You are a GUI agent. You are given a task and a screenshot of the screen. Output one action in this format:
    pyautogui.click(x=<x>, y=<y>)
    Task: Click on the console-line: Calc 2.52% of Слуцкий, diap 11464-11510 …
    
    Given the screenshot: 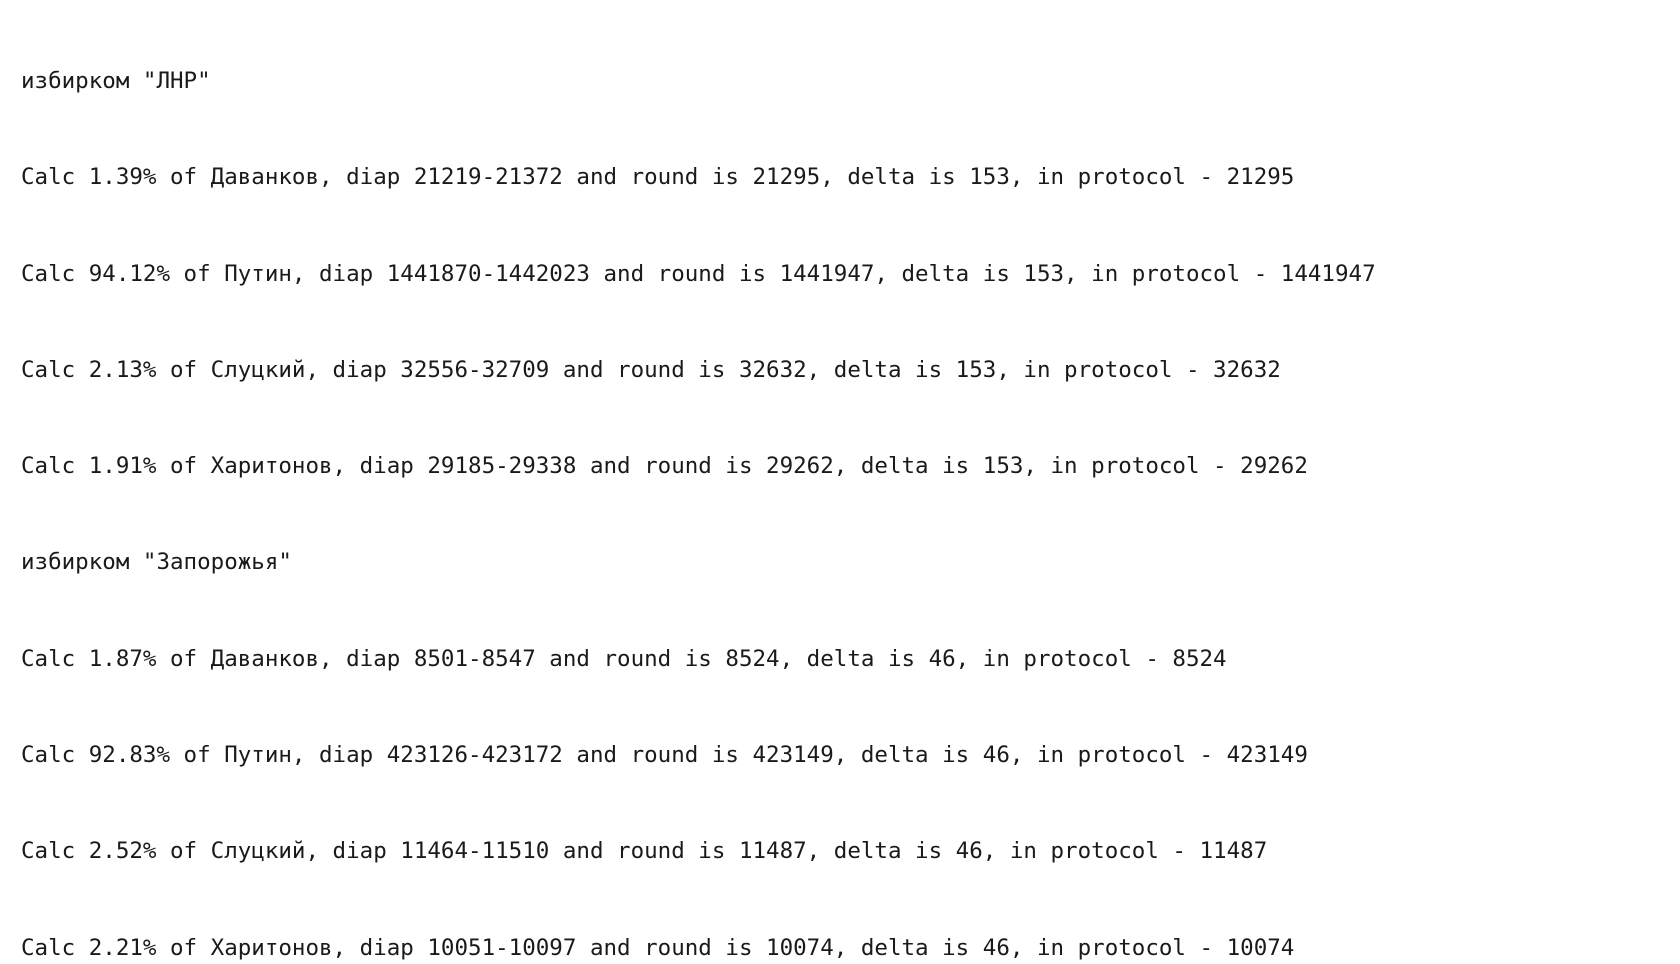 What is the action you would take?
    pyautogui.click(x=644, y=851)
    